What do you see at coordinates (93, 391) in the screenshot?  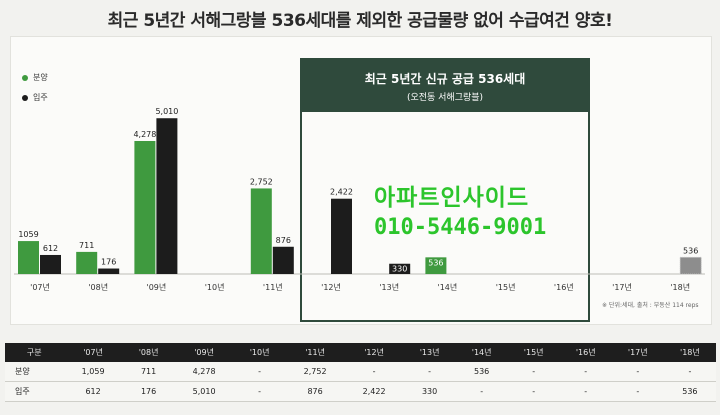 I see `table-cell: 612` at bounding box center [93, 391].